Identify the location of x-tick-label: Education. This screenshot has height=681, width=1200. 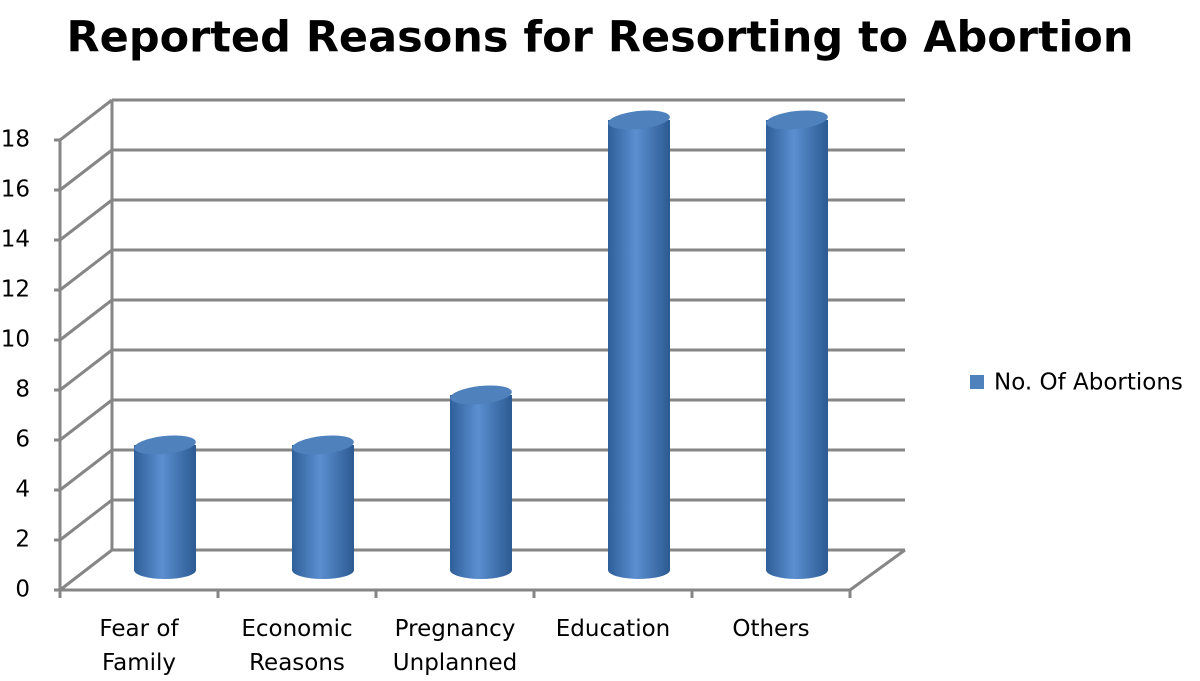
(613, 629).